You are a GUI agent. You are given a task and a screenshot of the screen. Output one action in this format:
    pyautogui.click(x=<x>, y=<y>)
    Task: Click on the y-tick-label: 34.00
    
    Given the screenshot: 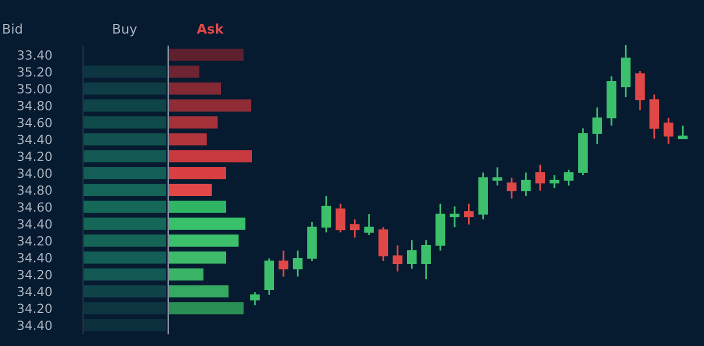 What is the action you would take?
    pyautogui.click(x=35, y=173)
    